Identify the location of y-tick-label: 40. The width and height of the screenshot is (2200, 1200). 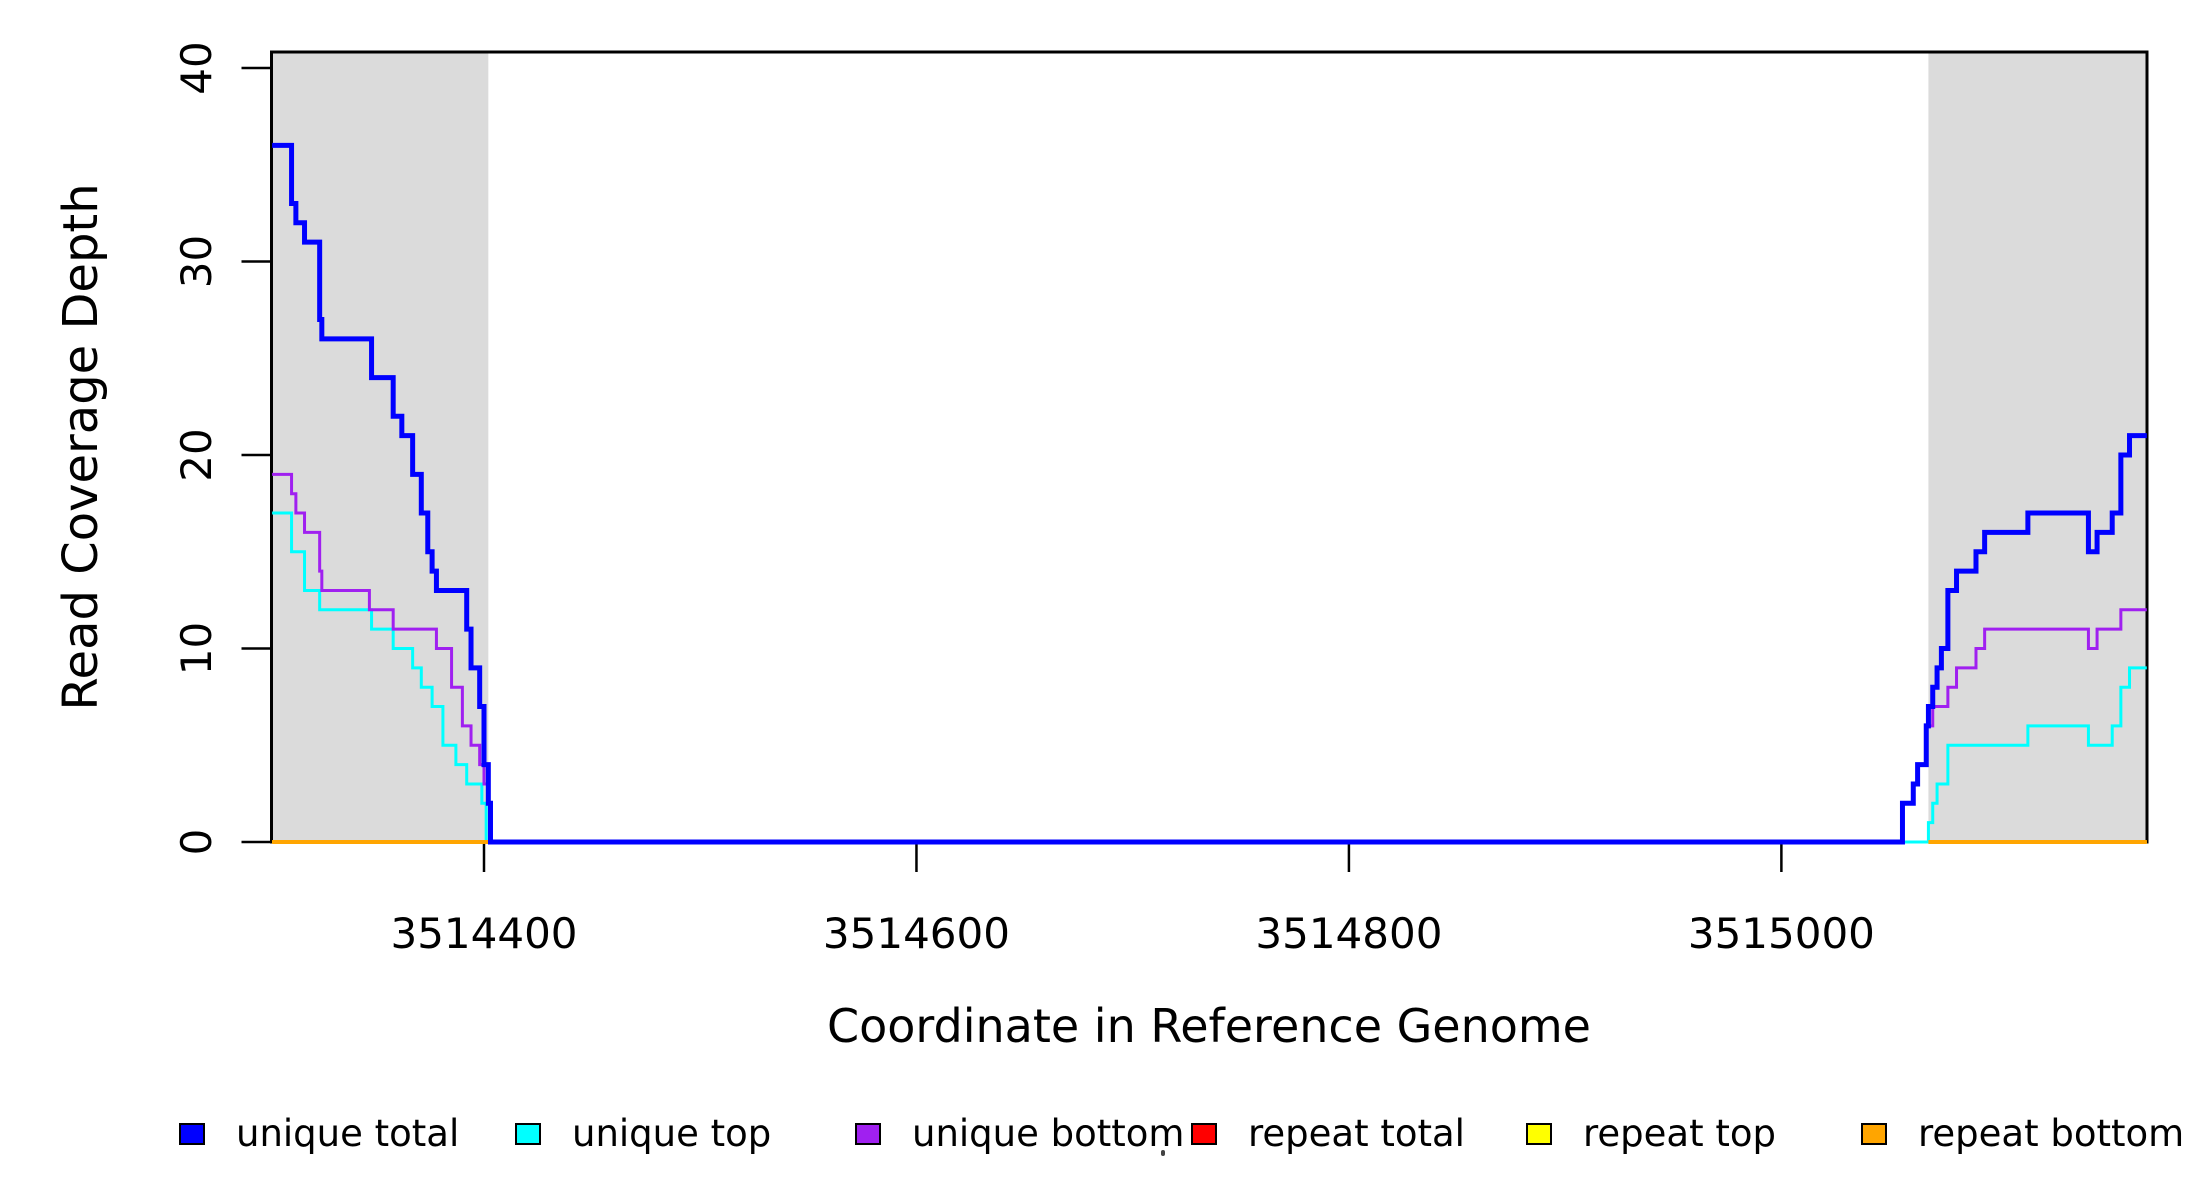
(196, 67).